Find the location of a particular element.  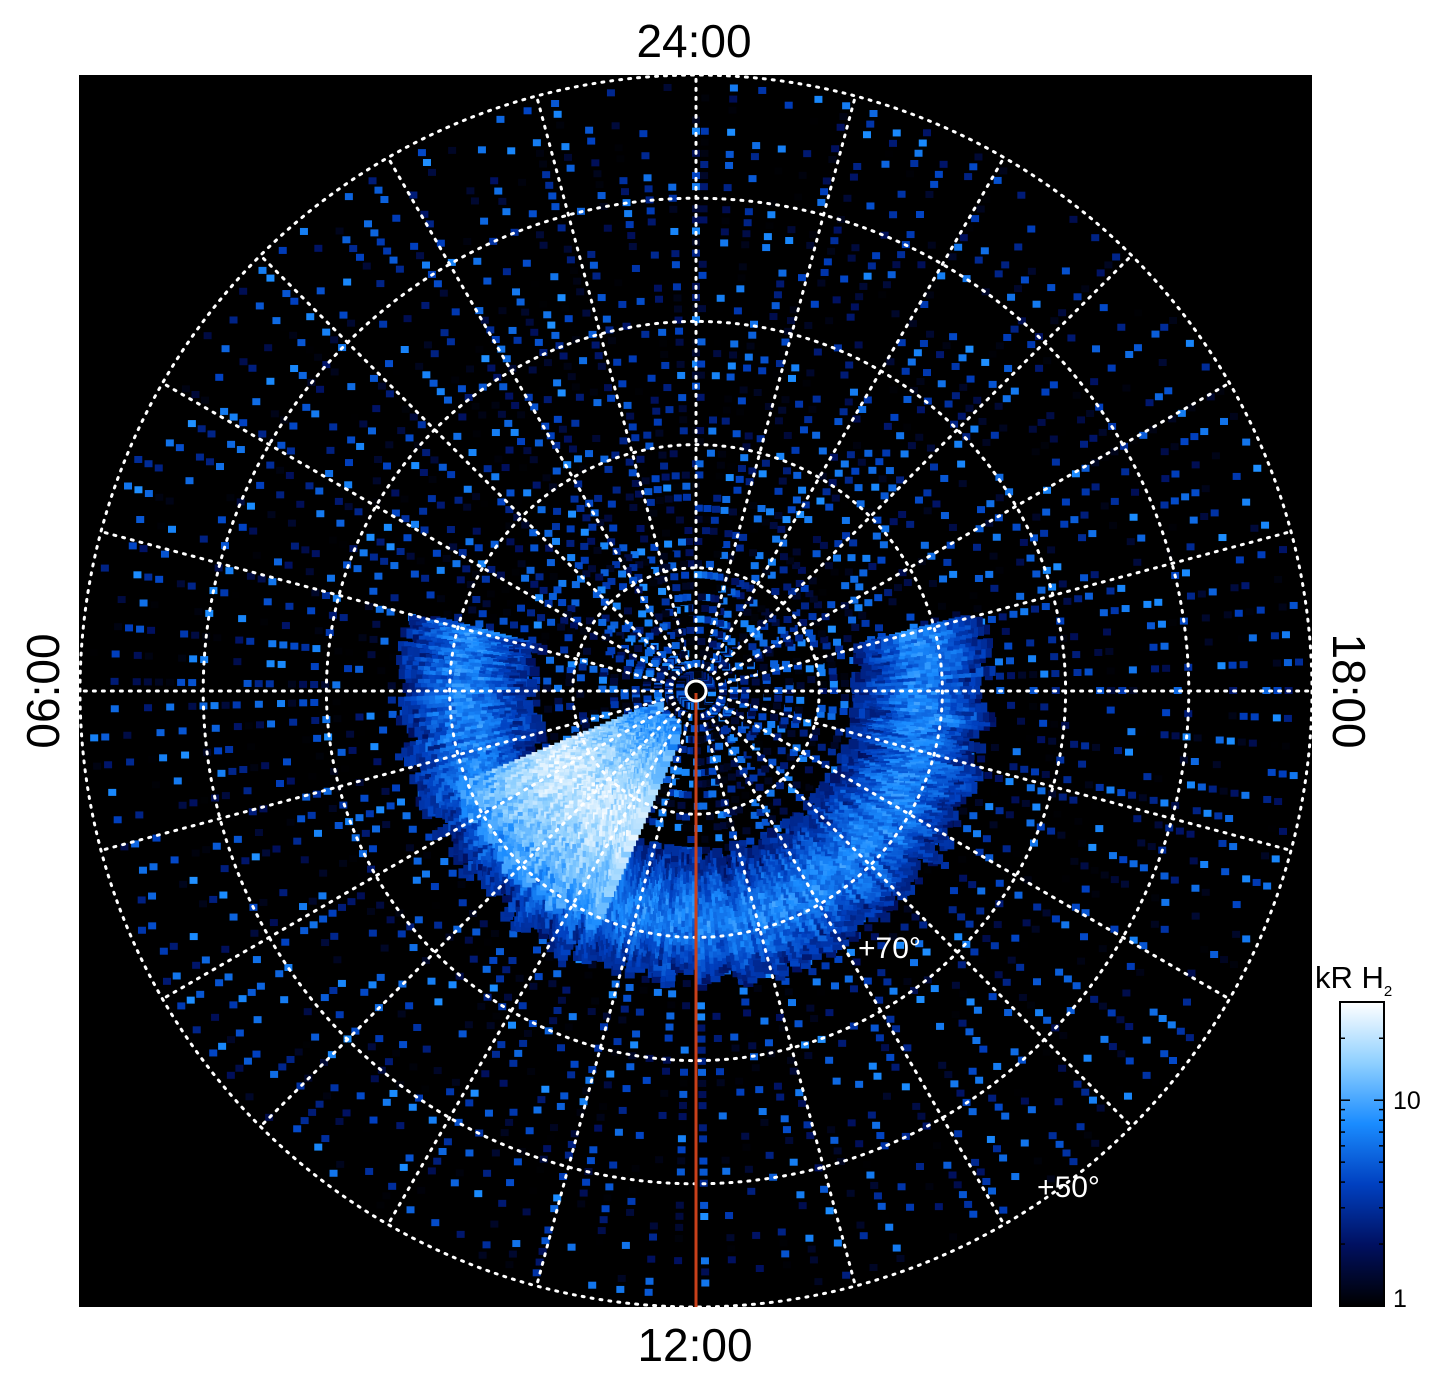

colorbar-minor-ticks is located at coordinates (1362, 1154).